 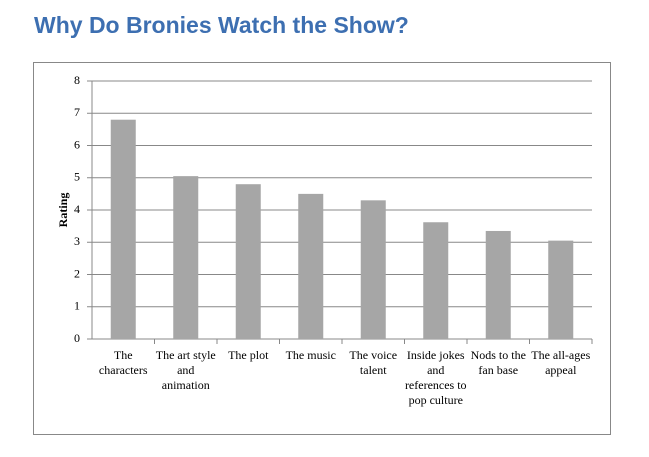 What do you see at coordinates (77, 209) in the screenshot?
I see `y-tick-label: 4` at bounding box center [77, 209].